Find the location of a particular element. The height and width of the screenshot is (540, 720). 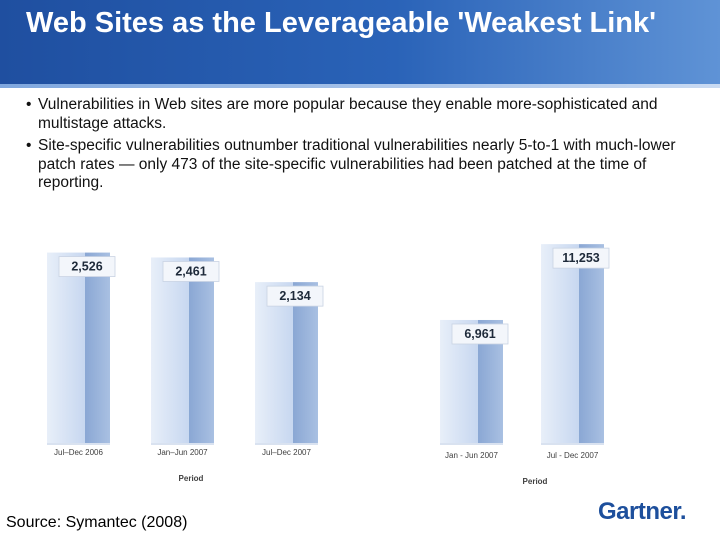

bar-value-label: 2,461 is located at coordinates (190, 271).